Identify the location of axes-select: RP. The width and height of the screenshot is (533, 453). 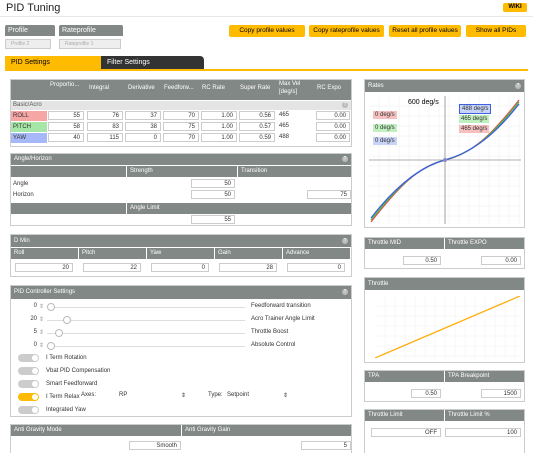
(123, 395).